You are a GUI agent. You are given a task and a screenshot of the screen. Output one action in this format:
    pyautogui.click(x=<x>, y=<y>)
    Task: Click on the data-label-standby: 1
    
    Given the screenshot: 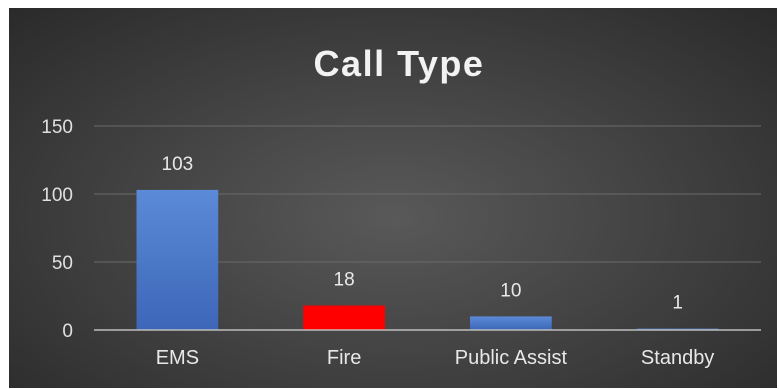 What is the action you would take?
    pyautogui.click(x=677, y=303)
    